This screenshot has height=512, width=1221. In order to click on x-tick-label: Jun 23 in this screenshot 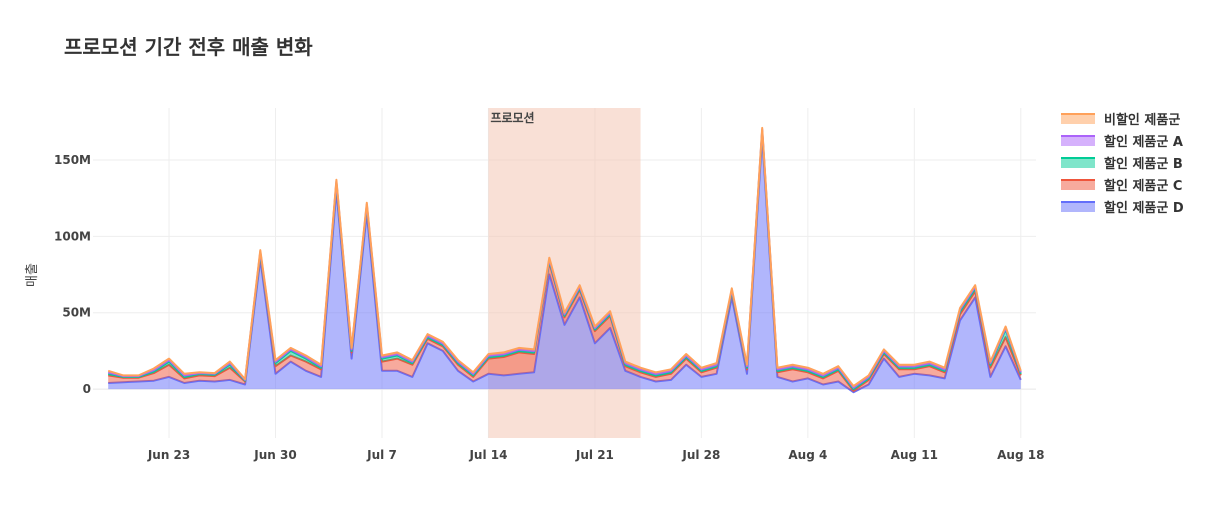, I will do `click(168, 455)`.